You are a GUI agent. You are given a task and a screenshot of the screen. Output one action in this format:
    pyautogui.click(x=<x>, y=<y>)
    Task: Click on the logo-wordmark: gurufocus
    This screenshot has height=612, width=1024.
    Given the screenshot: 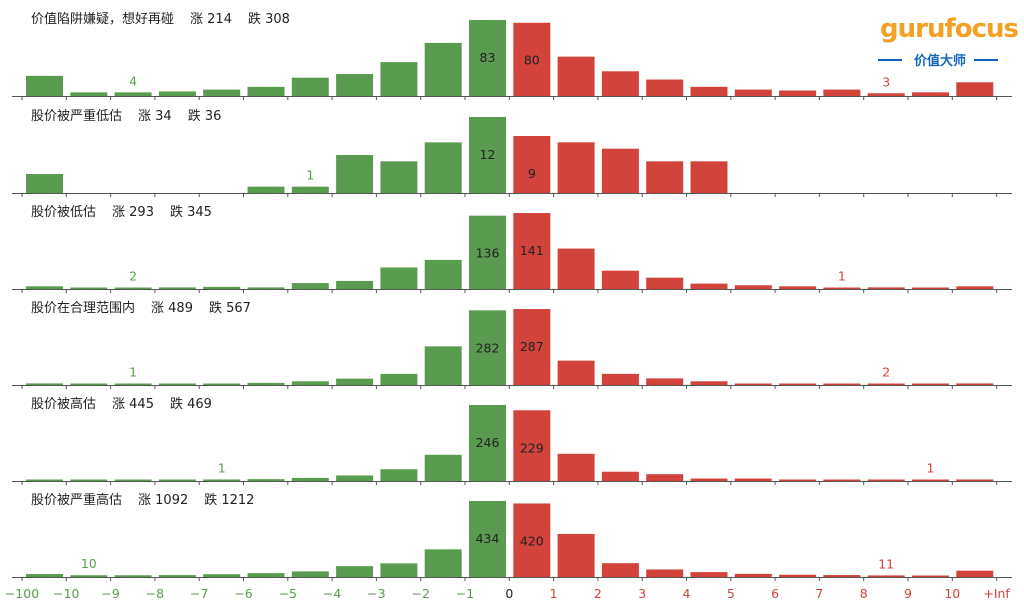 What is the action you would take?
    pyautogui.click(x=949, y=29)
    